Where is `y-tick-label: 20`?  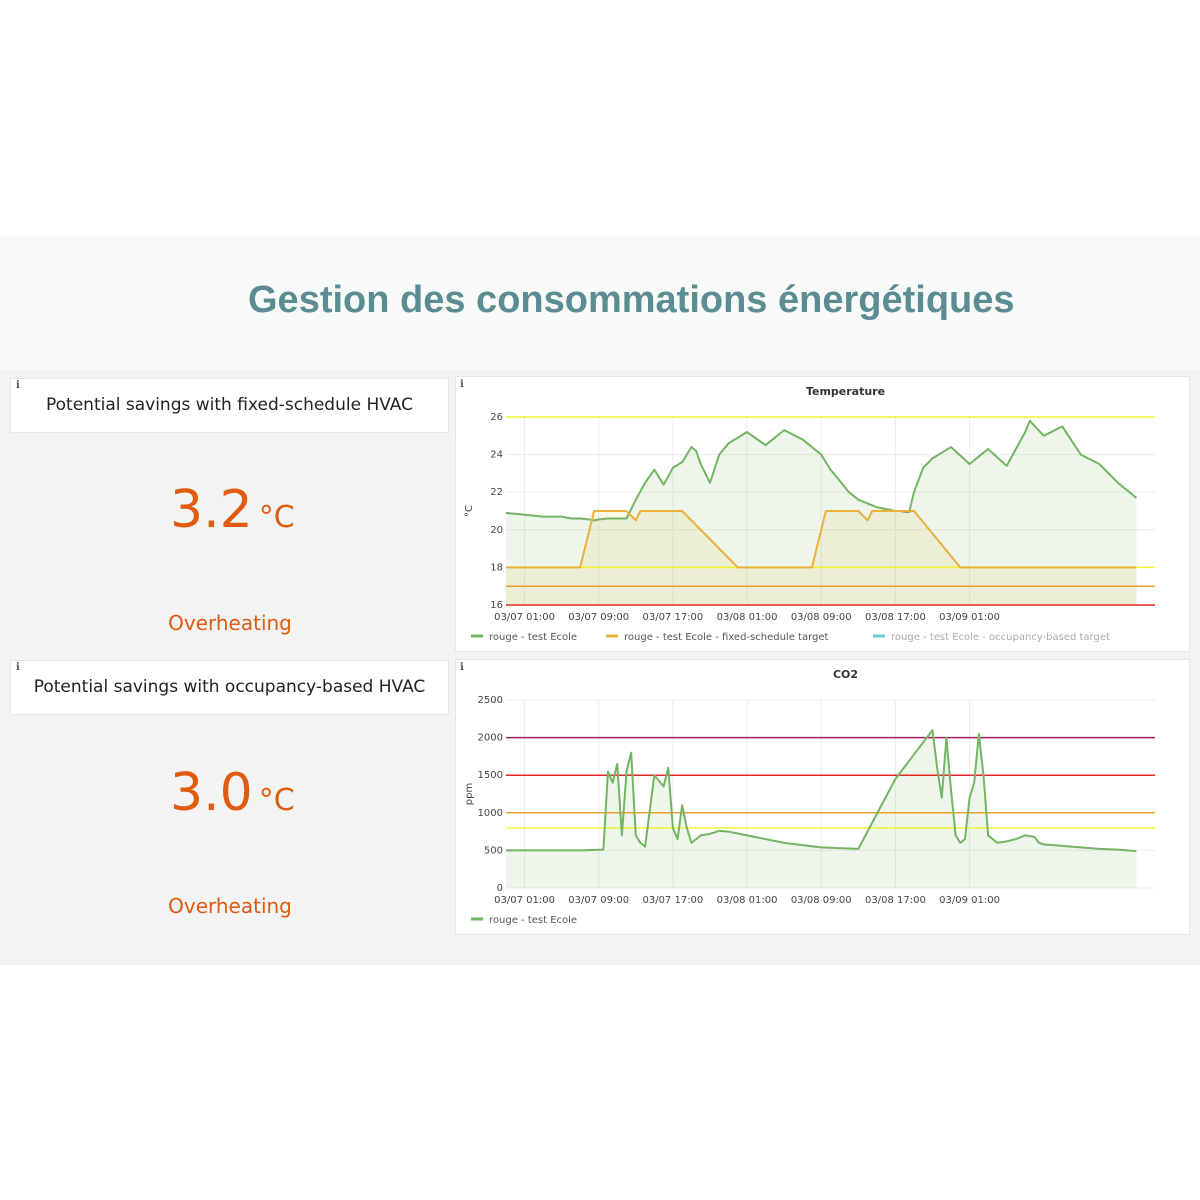 y-tick-label: 20 is located at coordinates (496, 530).